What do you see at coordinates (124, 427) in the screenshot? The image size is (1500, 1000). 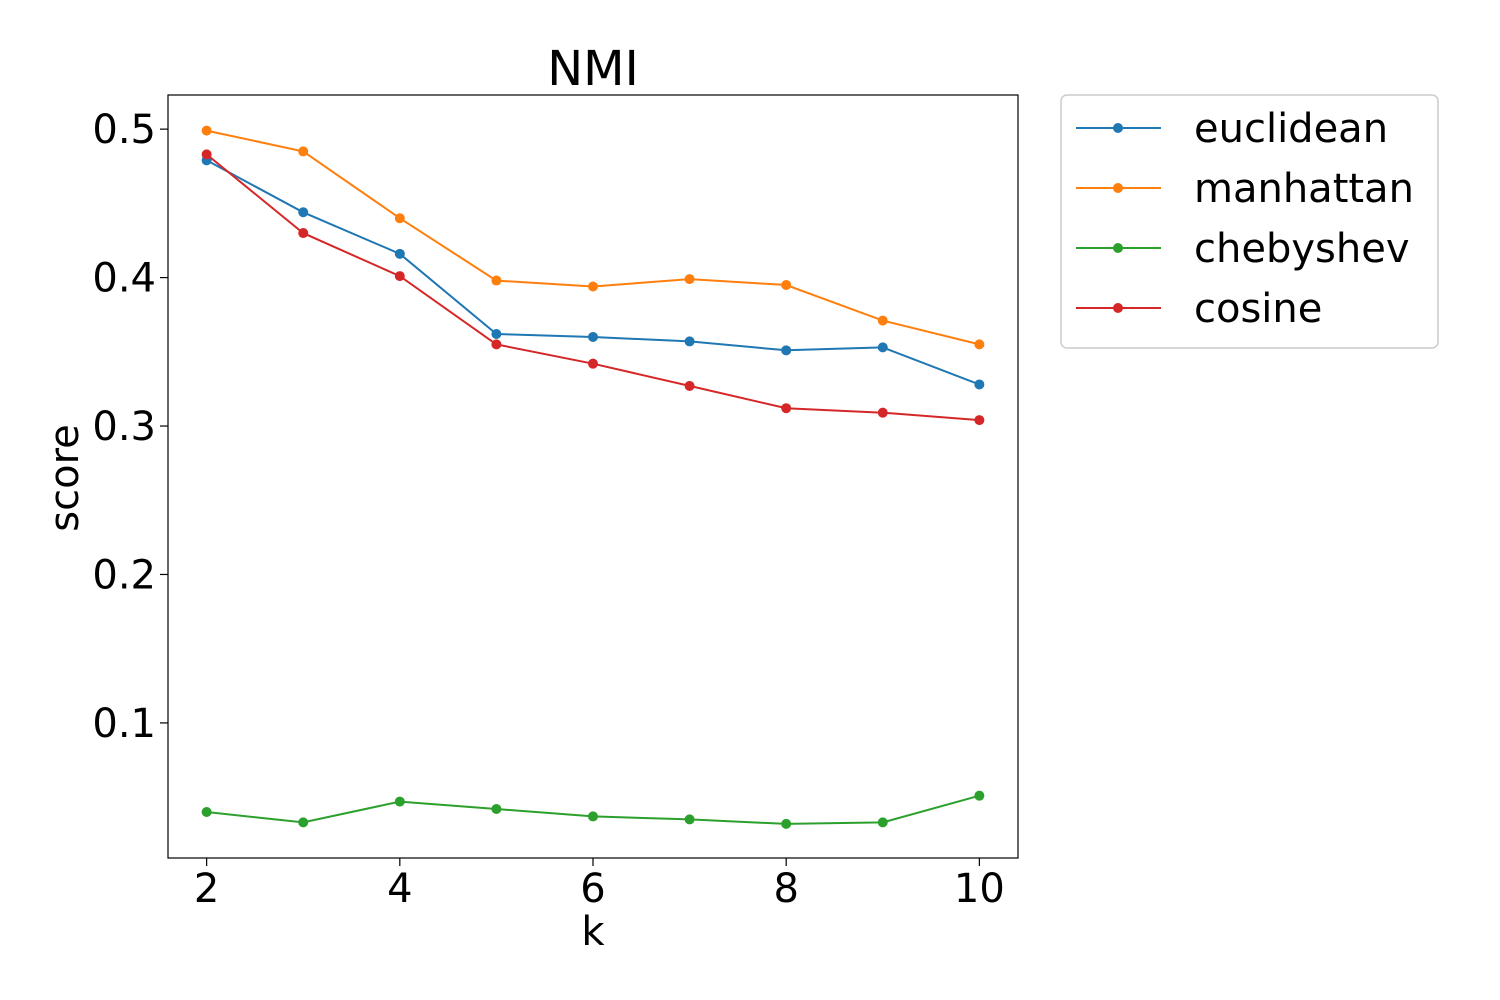 I see `y-tick-label: 0.3` at bounding box center [124, 427].